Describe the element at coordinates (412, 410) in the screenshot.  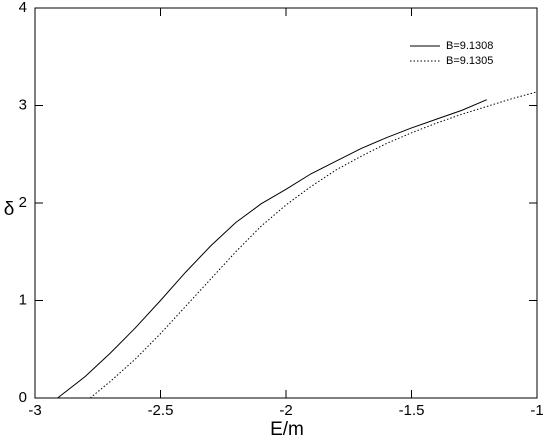
I see `x-tick-label: -1.5` at that location.